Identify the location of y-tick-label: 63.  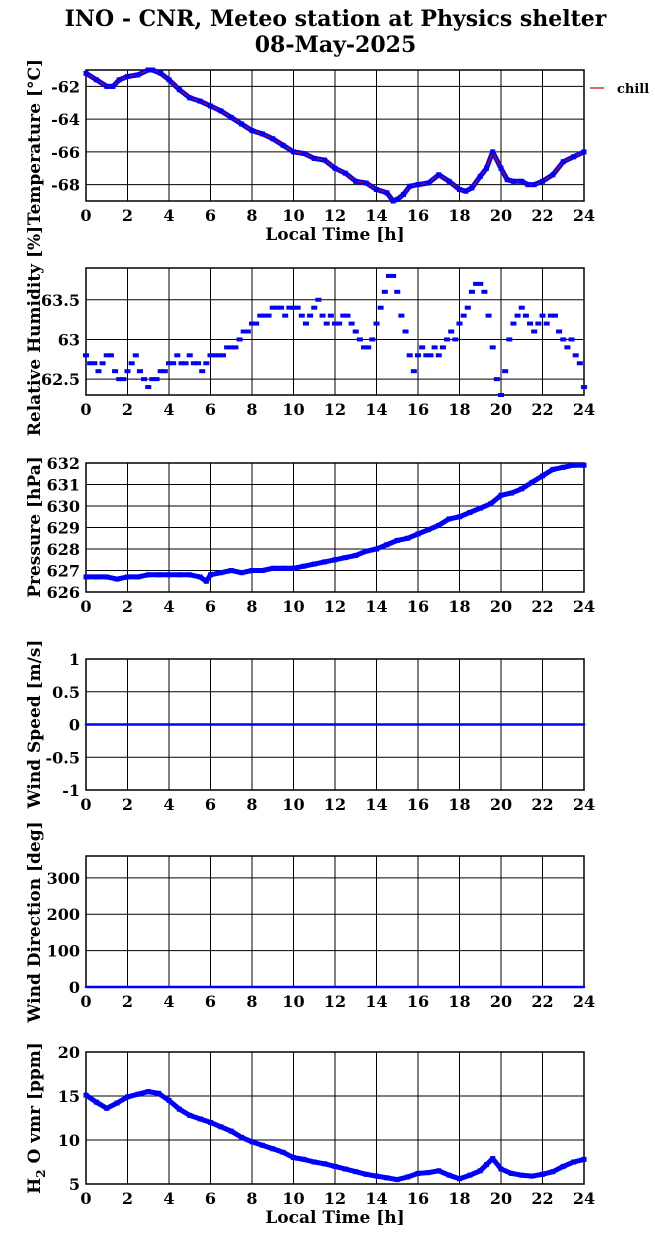
(69, 339).